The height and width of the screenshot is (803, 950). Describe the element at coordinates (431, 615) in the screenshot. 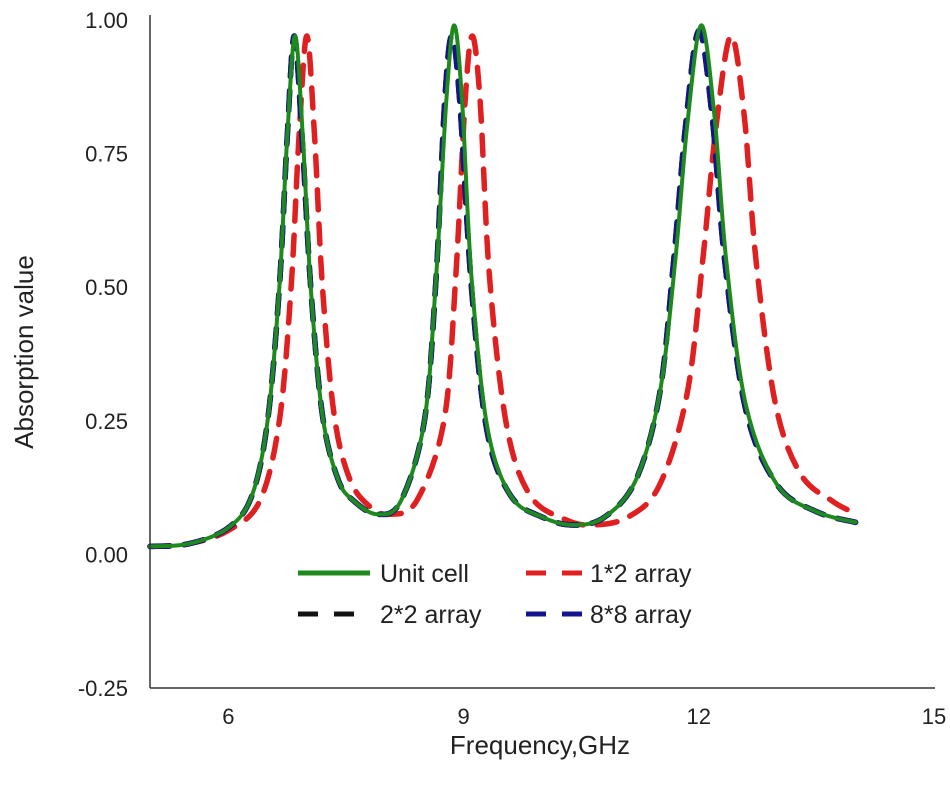

I see `legend-label-2x2-array: 2*2 array` at that location.